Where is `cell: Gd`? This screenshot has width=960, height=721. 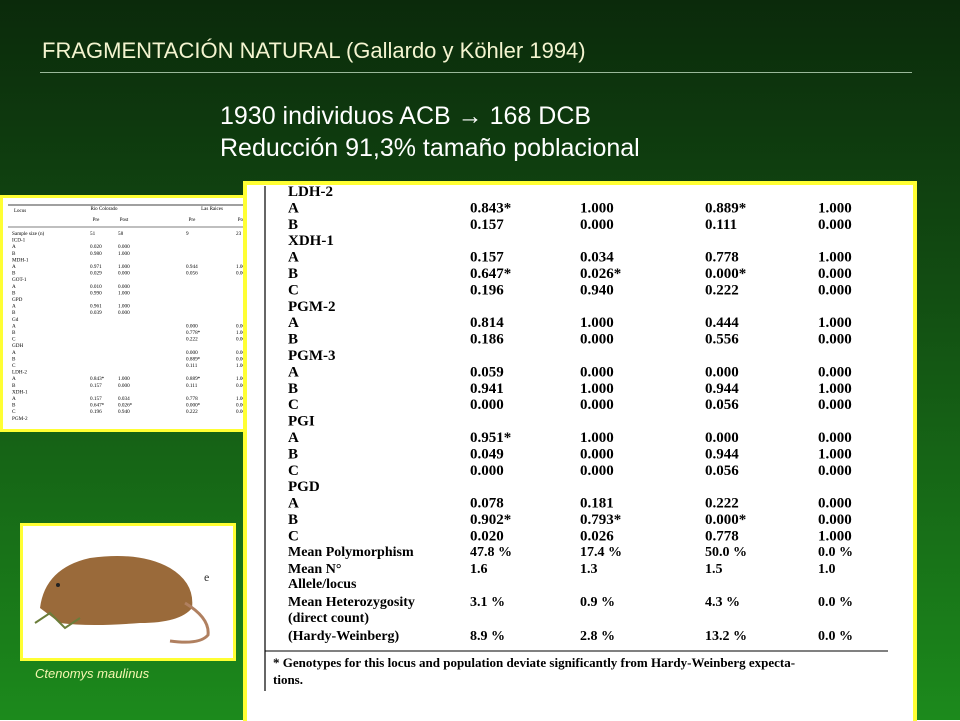 cell: Gd is located at coordinates (15, 320).